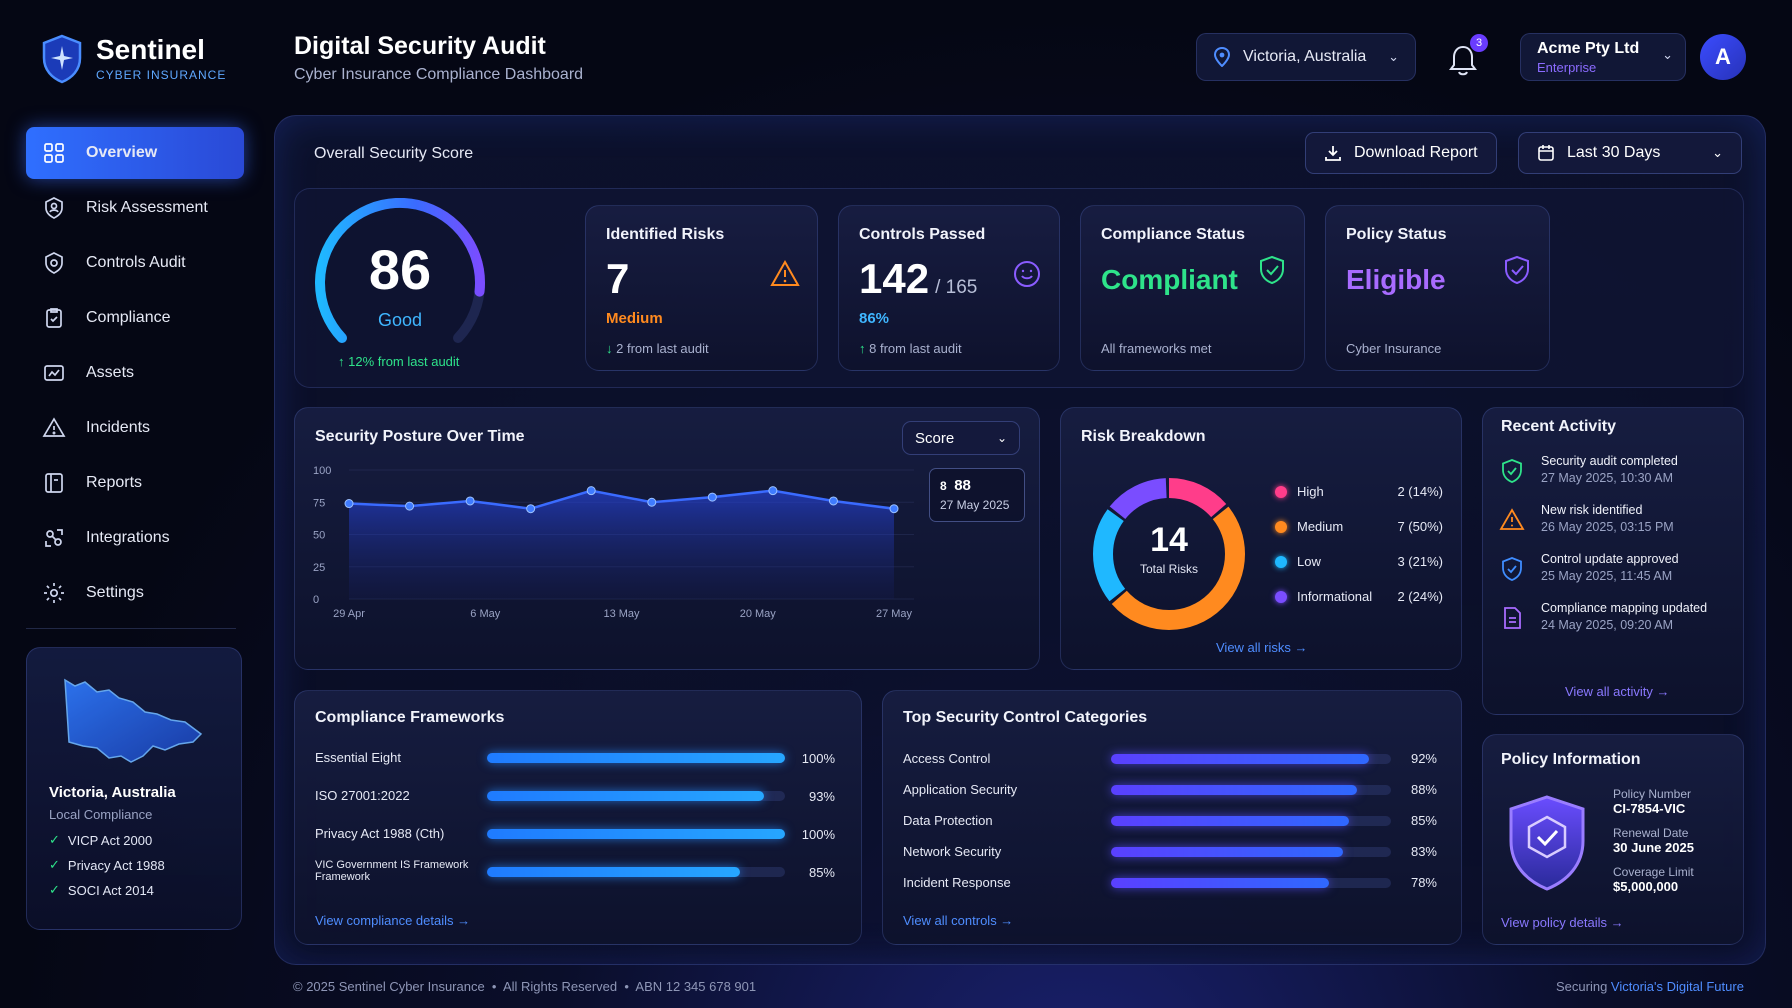  I want to click on control-value: 88%, so click(1423, 789).